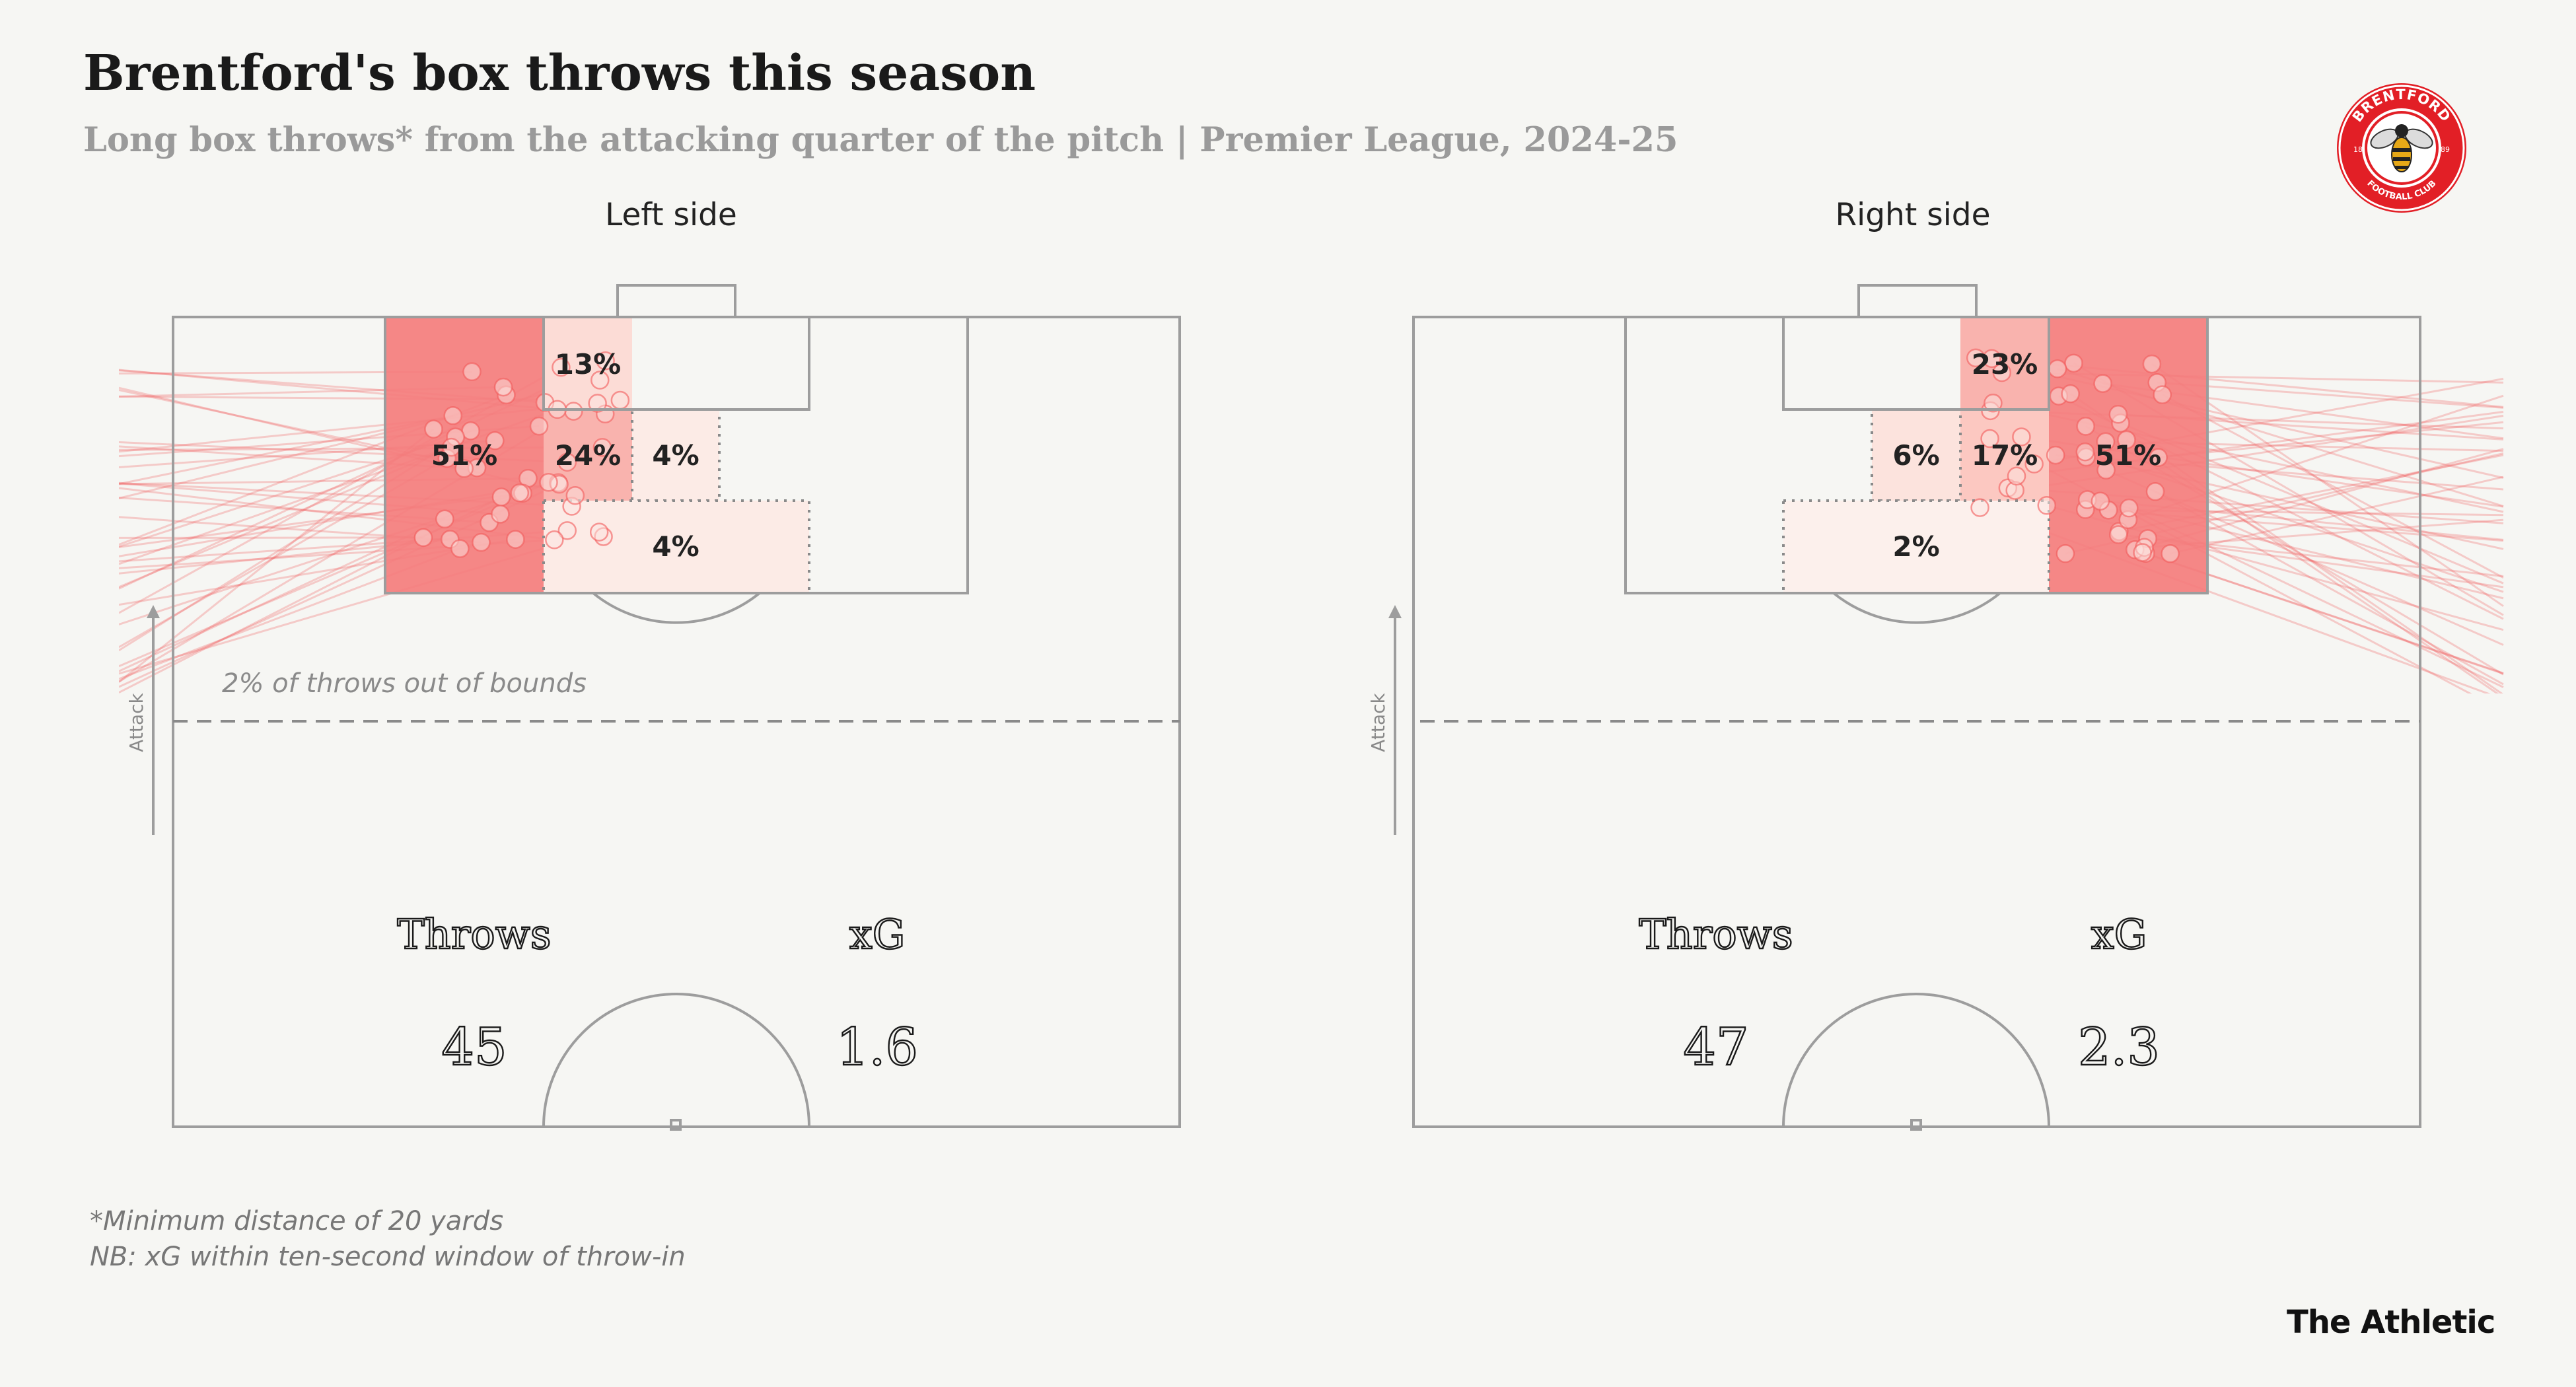 The width and height of the screenshot is (2576, 1387). I want to click on stat-value-throws-right: 47, so click(1715, 1047).